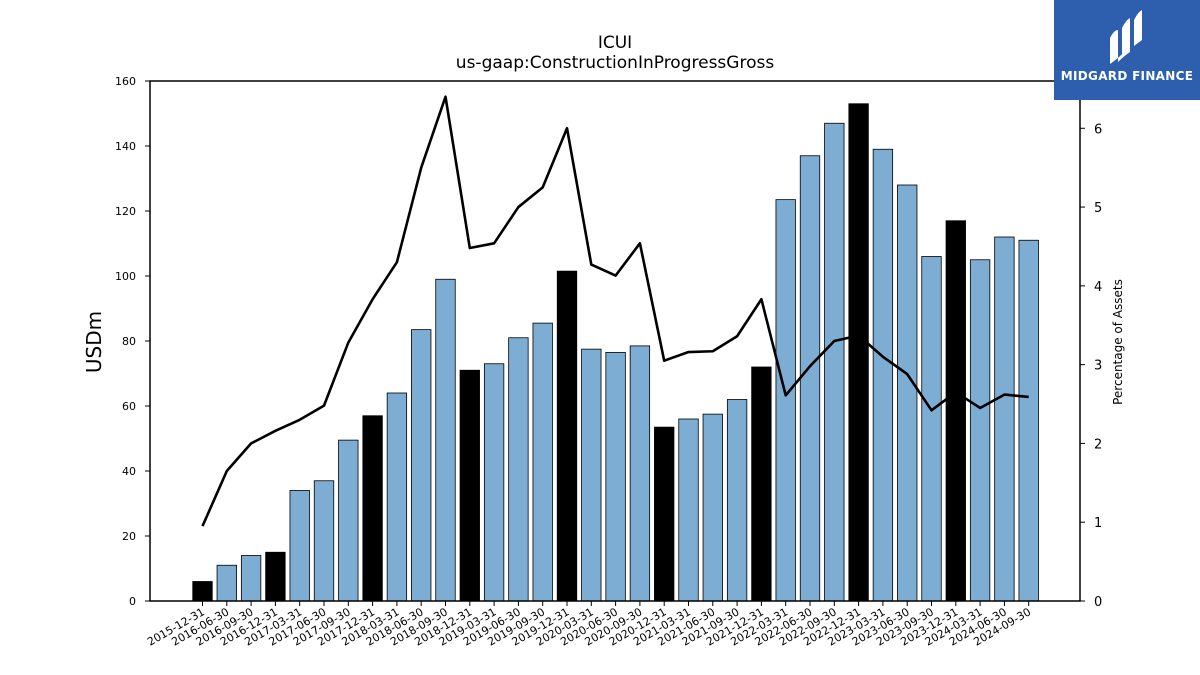 The width and height of the screenshot is (1200, 675). What do you see at coordinates (1126, 37) in the screenshot?
I see `logo-mark-icon` at bounding box center [1126, 37].